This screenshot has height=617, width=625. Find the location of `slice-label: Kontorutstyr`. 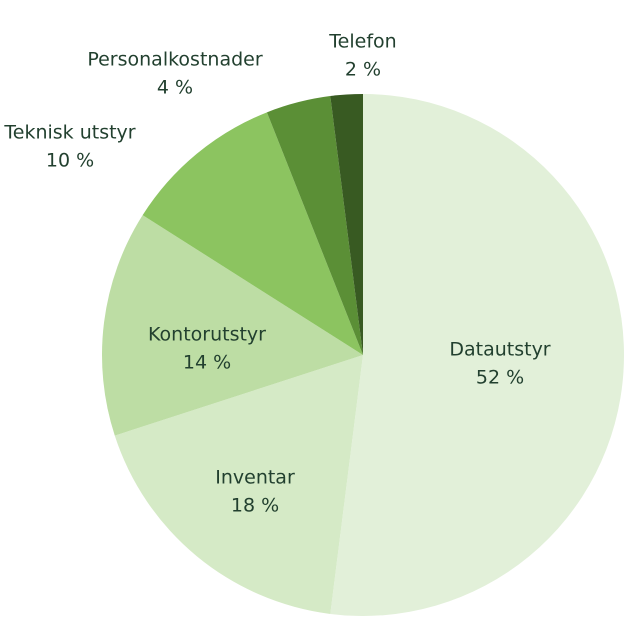

slice-label: Kontorutstyr is located at coordinates (207, 335).